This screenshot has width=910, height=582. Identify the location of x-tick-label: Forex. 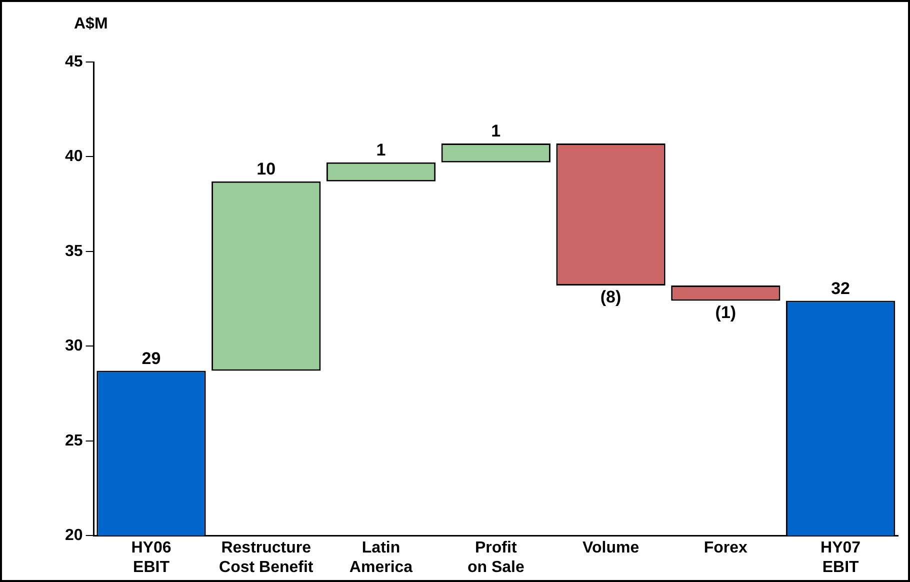
(726, 548).